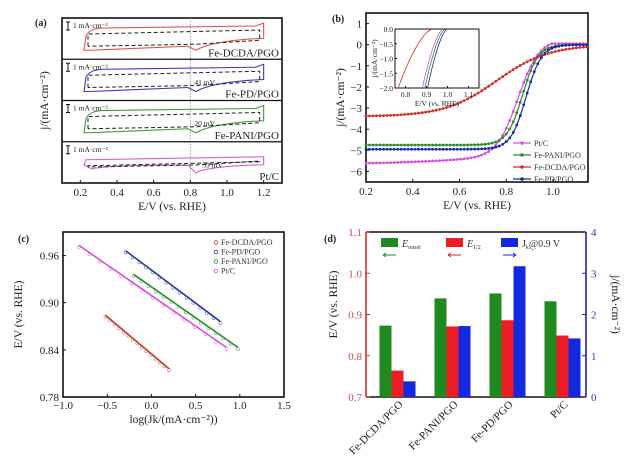 The image size is (639, 468). I want to click on cv-curve-dashed, so click(174, 120).